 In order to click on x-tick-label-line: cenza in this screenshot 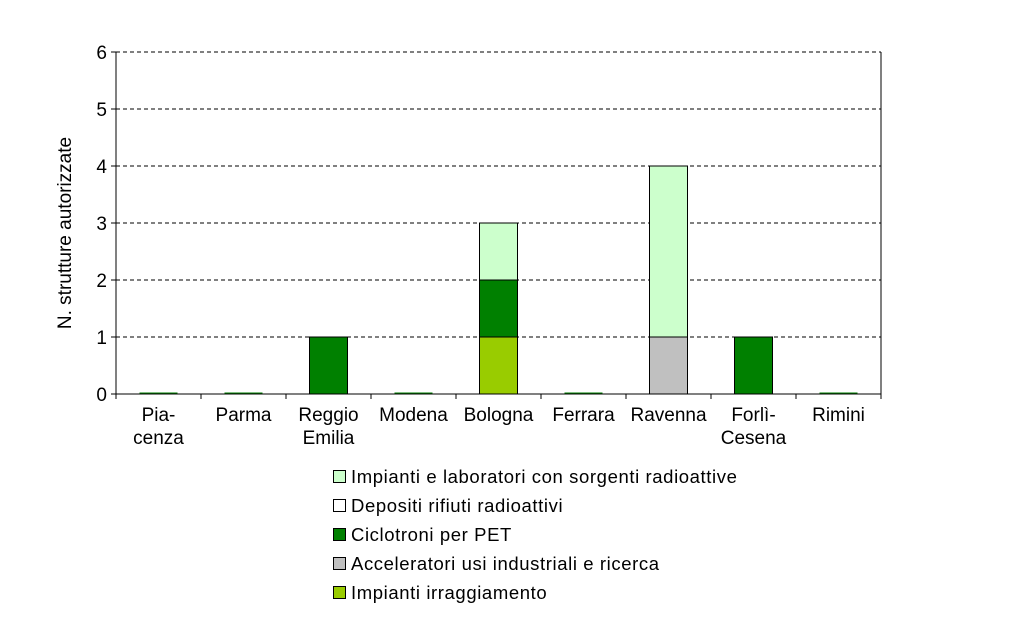, I will do `click(158, 438)`.